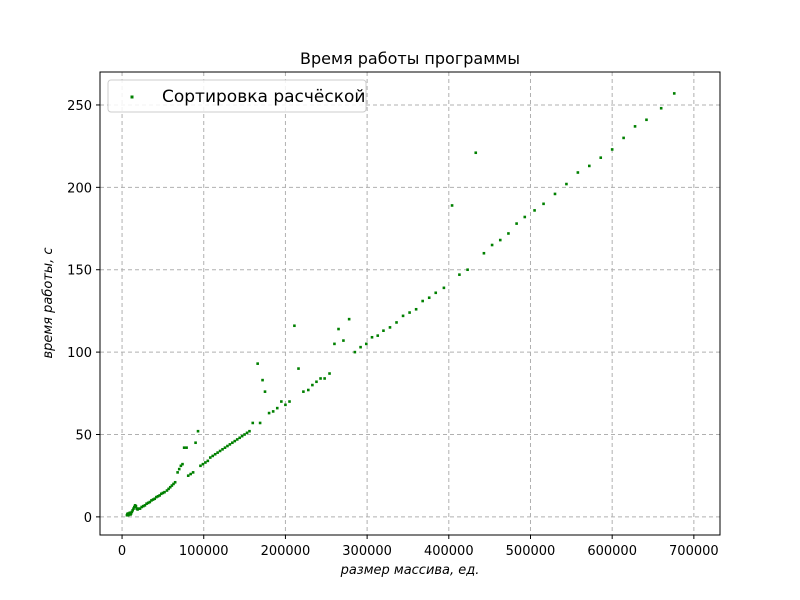  Describe the element at coordinates (263, 97) in the screenshot. I see `legend-label: Сортировка расчёской` at that location.